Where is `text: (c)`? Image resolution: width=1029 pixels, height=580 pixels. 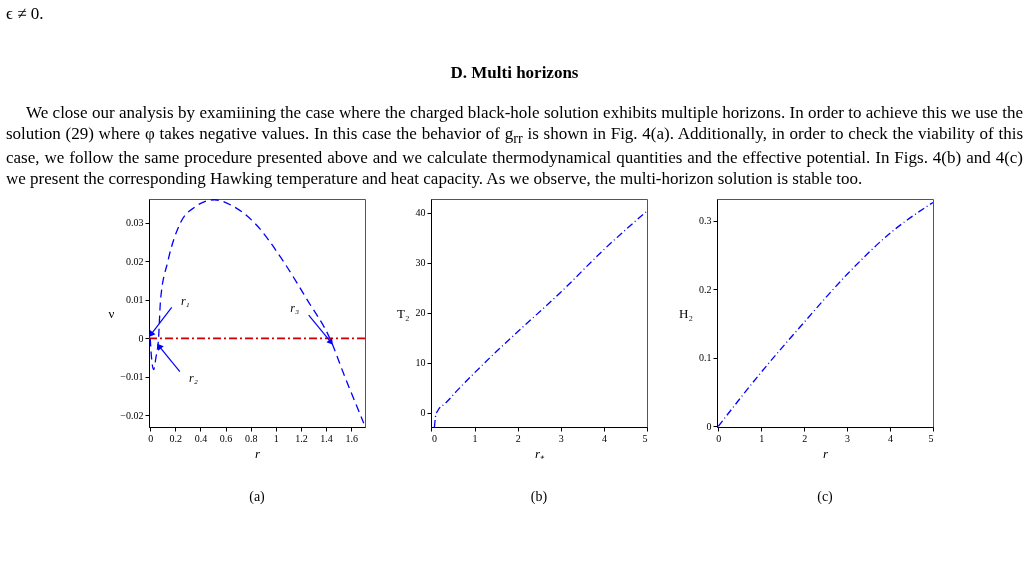
text: (c) is located at coordinates (825, 497).